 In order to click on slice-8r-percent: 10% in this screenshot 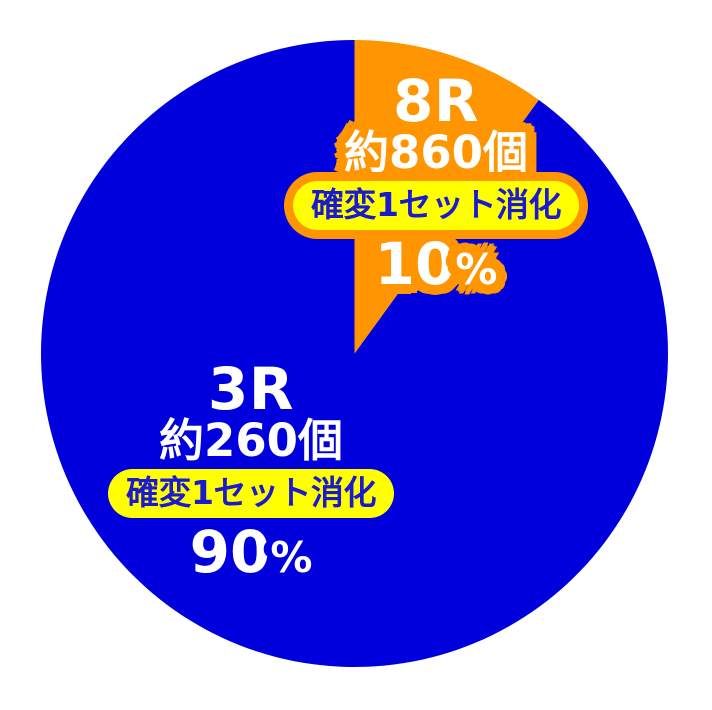, I will do `click(436, 264)`.